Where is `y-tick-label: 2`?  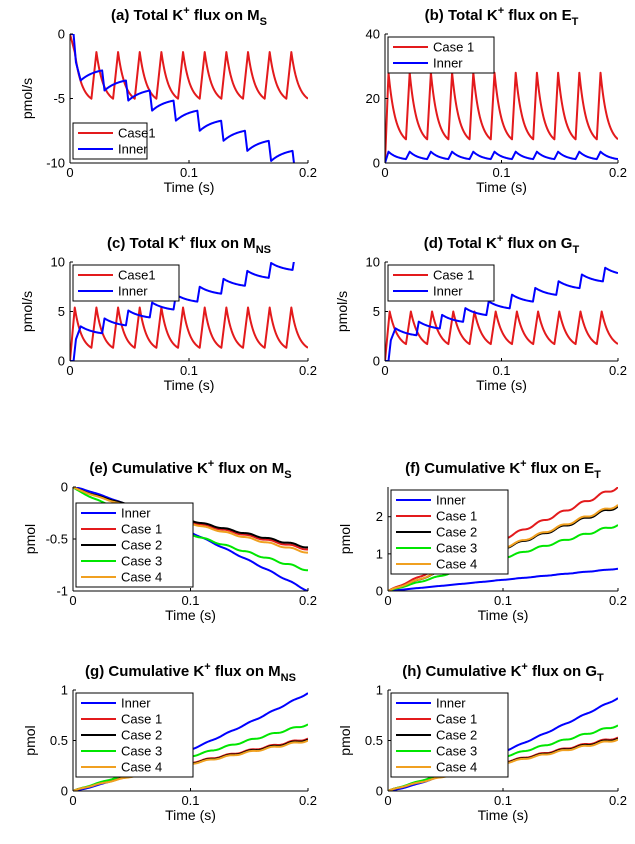
y-tick-label: 2 is located at coordinates (379, 516).